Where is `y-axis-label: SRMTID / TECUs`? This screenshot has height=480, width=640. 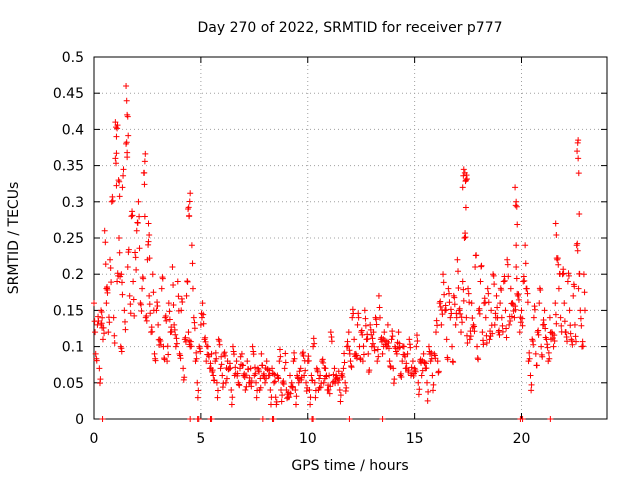
y-axis-label: SRMTID / TECUs is located at coordinates (14, 238).